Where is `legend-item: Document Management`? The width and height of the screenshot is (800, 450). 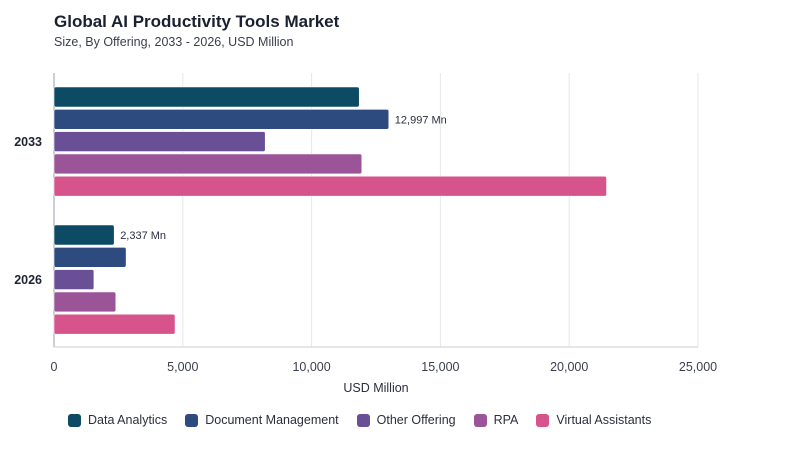 legend-item: Document Management is located at coordinates (262, 420).